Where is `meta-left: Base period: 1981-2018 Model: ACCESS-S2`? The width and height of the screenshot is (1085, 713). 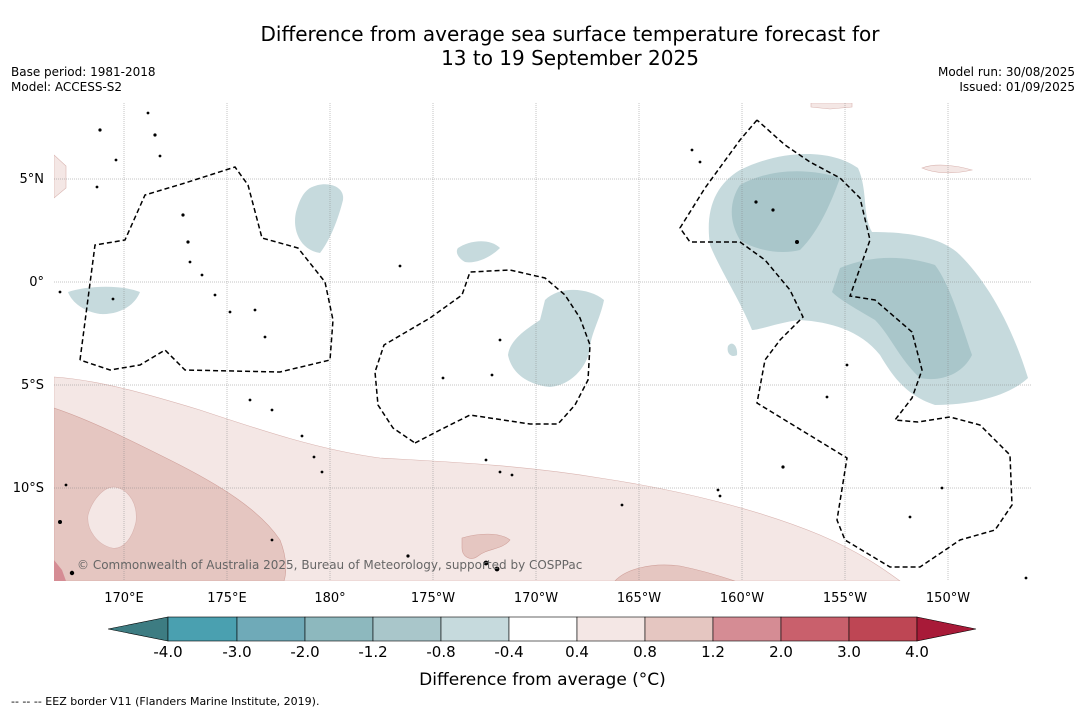 meta-left: Base period: 1981-2018 Model: ACCESS-S2 is located at coordinates (83, 80).